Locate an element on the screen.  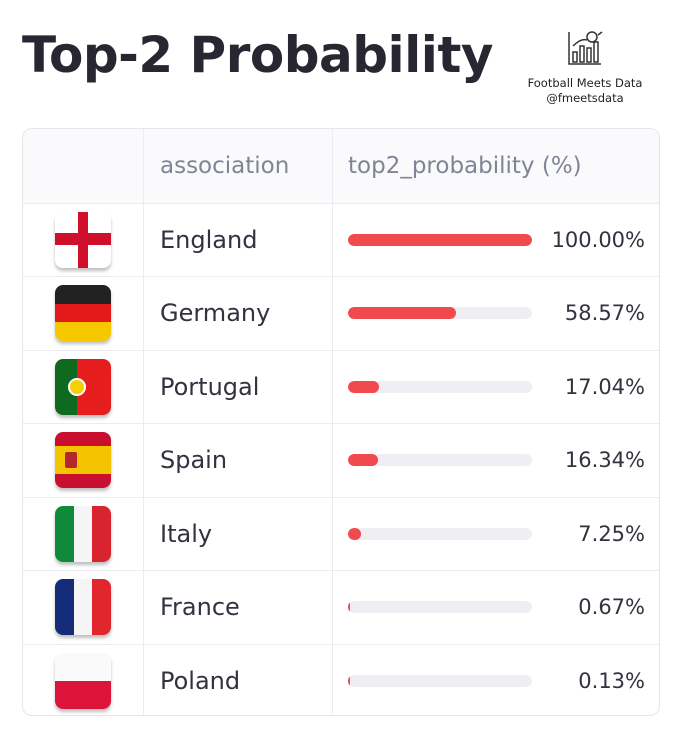
france-flag-icon is located at coordinates (83, 607).